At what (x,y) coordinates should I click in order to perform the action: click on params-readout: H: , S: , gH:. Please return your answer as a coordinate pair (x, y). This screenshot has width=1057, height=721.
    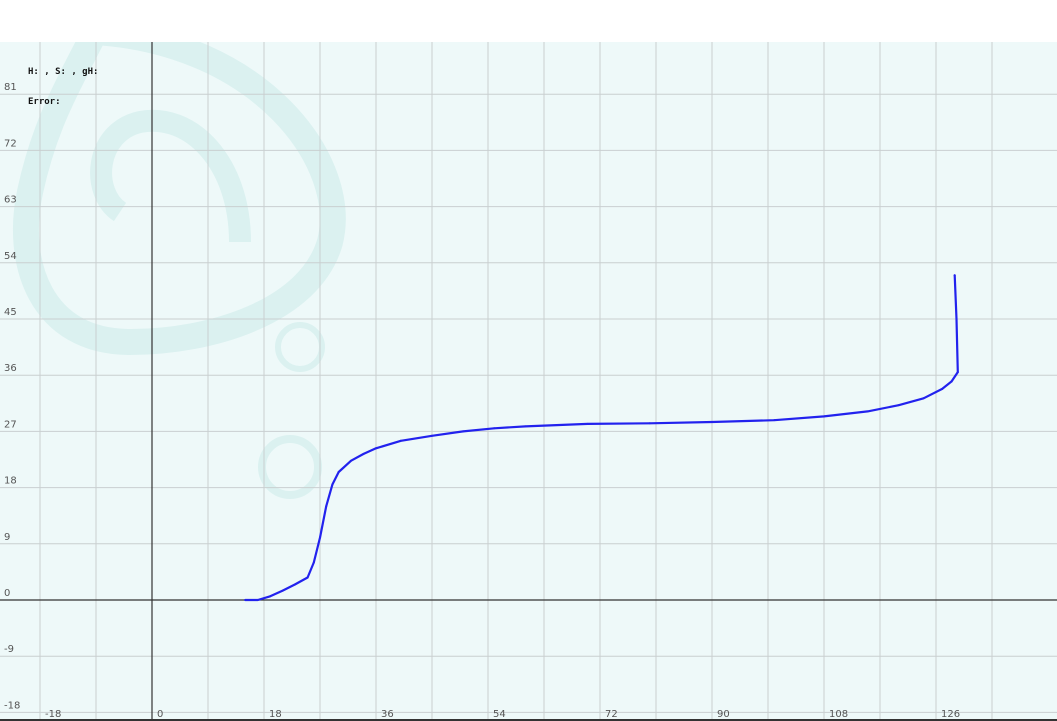
    Looking at the image, I should click on (63, 72).